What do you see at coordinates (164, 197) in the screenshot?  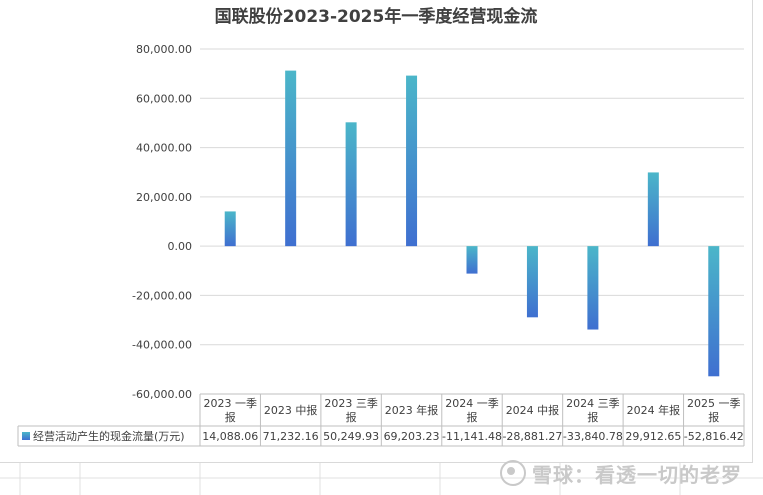 I see `y-tick-label: 20,000.00` at bounding box center [164, 197].